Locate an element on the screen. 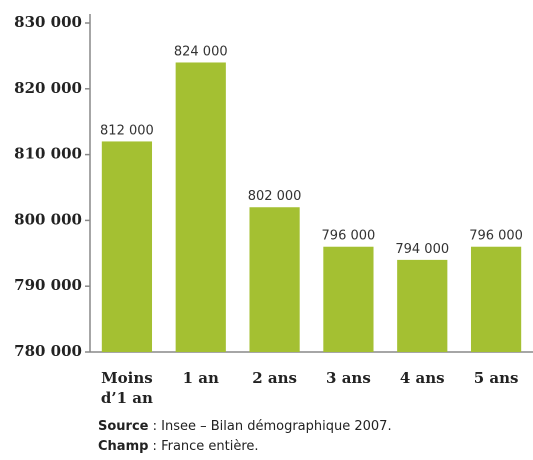 The height and width of the screenshot is (460, 533). x-tick-label: 5 ans is located at coordinates (496, 378).